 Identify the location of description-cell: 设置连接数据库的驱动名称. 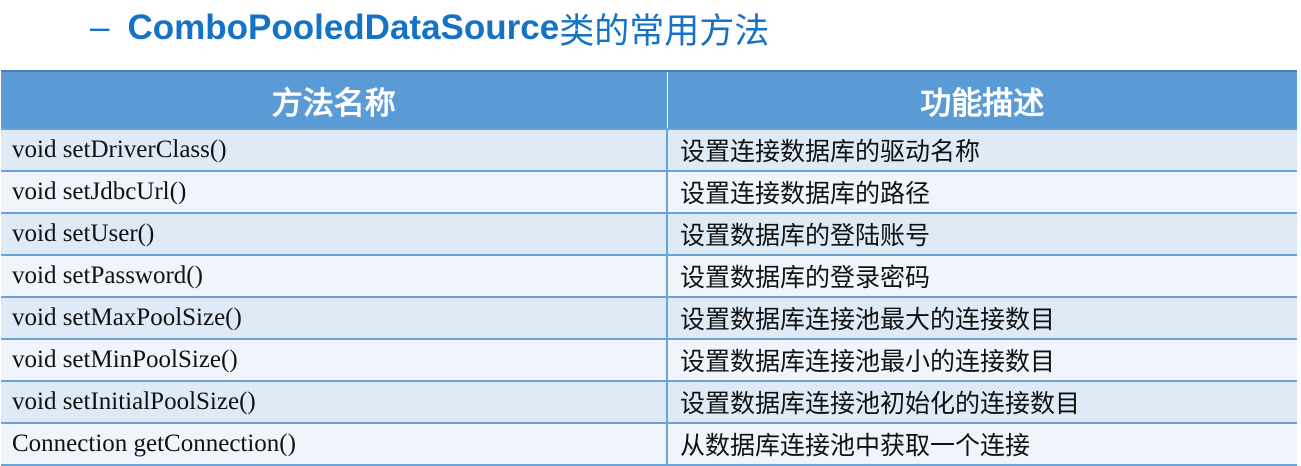
(981, 149).